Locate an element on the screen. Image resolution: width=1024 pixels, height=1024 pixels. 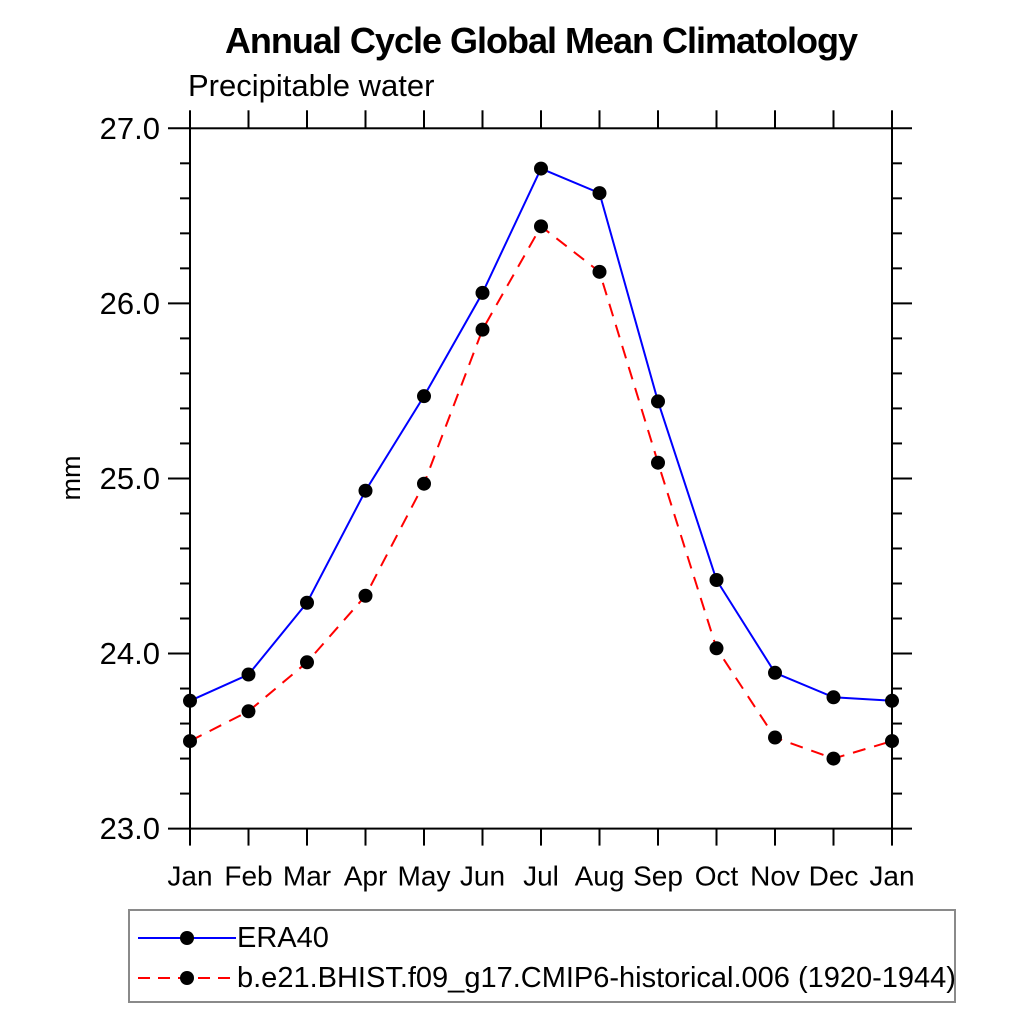
x-tick-label: Aug is located at coordinates (600, 876).